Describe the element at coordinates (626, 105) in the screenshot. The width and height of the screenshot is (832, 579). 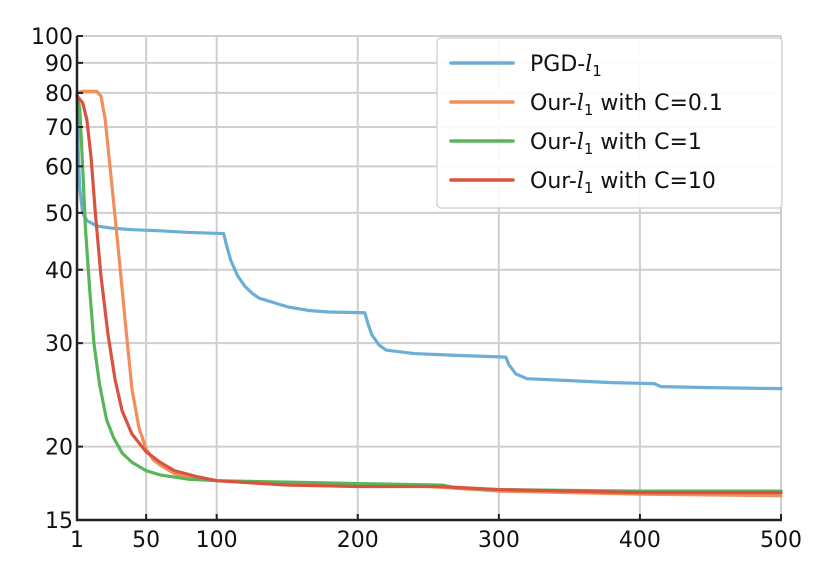
I see `legend-label-2: Our-l1 with C=0.1` at that location.